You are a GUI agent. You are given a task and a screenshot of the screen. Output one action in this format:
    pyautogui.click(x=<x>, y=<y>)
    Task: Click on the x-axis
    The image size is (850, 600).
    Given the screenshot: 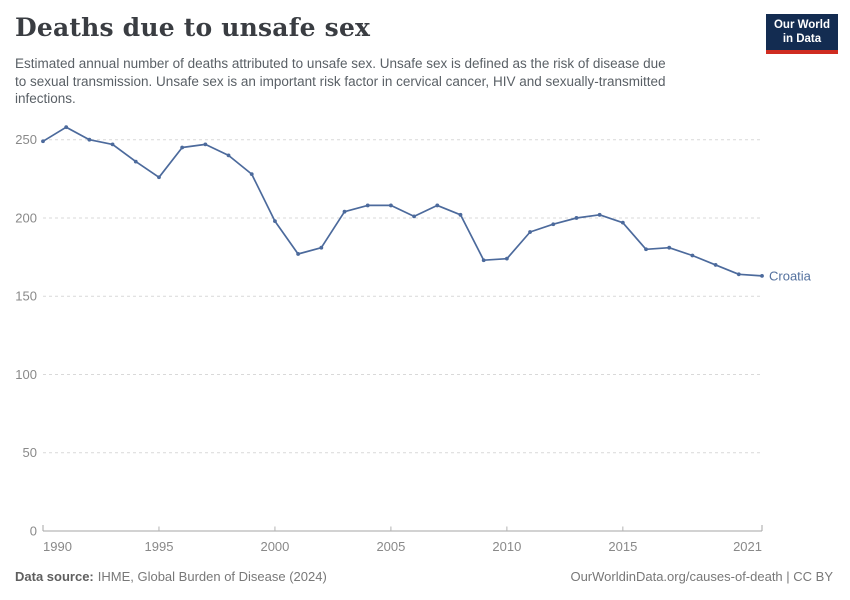 What is the action you would take?
    pyautogui.click(x=402, y=528)
    